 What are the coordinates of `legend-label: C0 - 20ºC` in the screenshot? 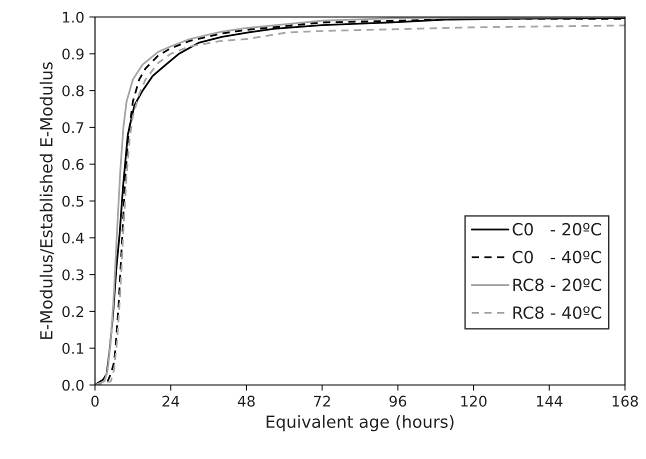 It's located at (556, 229).